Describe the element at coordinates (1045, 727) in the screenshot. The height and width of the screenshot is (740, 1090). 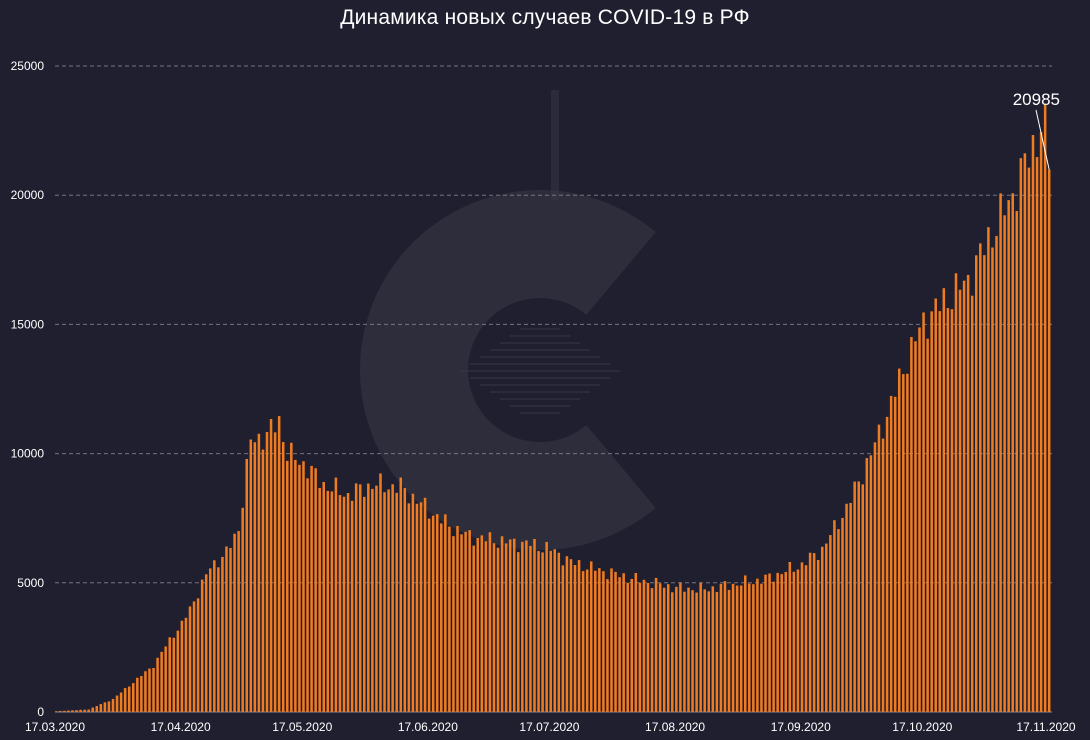
I see `x-tick-label: 17.11.2020` at that location.